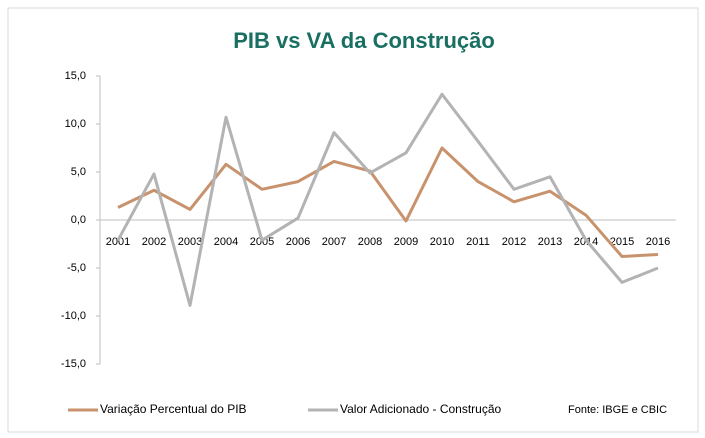 This screenshot has height=438, width=705. What do you see at coordinates (370, 242) in the screenshot?
I see `x-tick-label: 2008` at bounding box center [370, 242].